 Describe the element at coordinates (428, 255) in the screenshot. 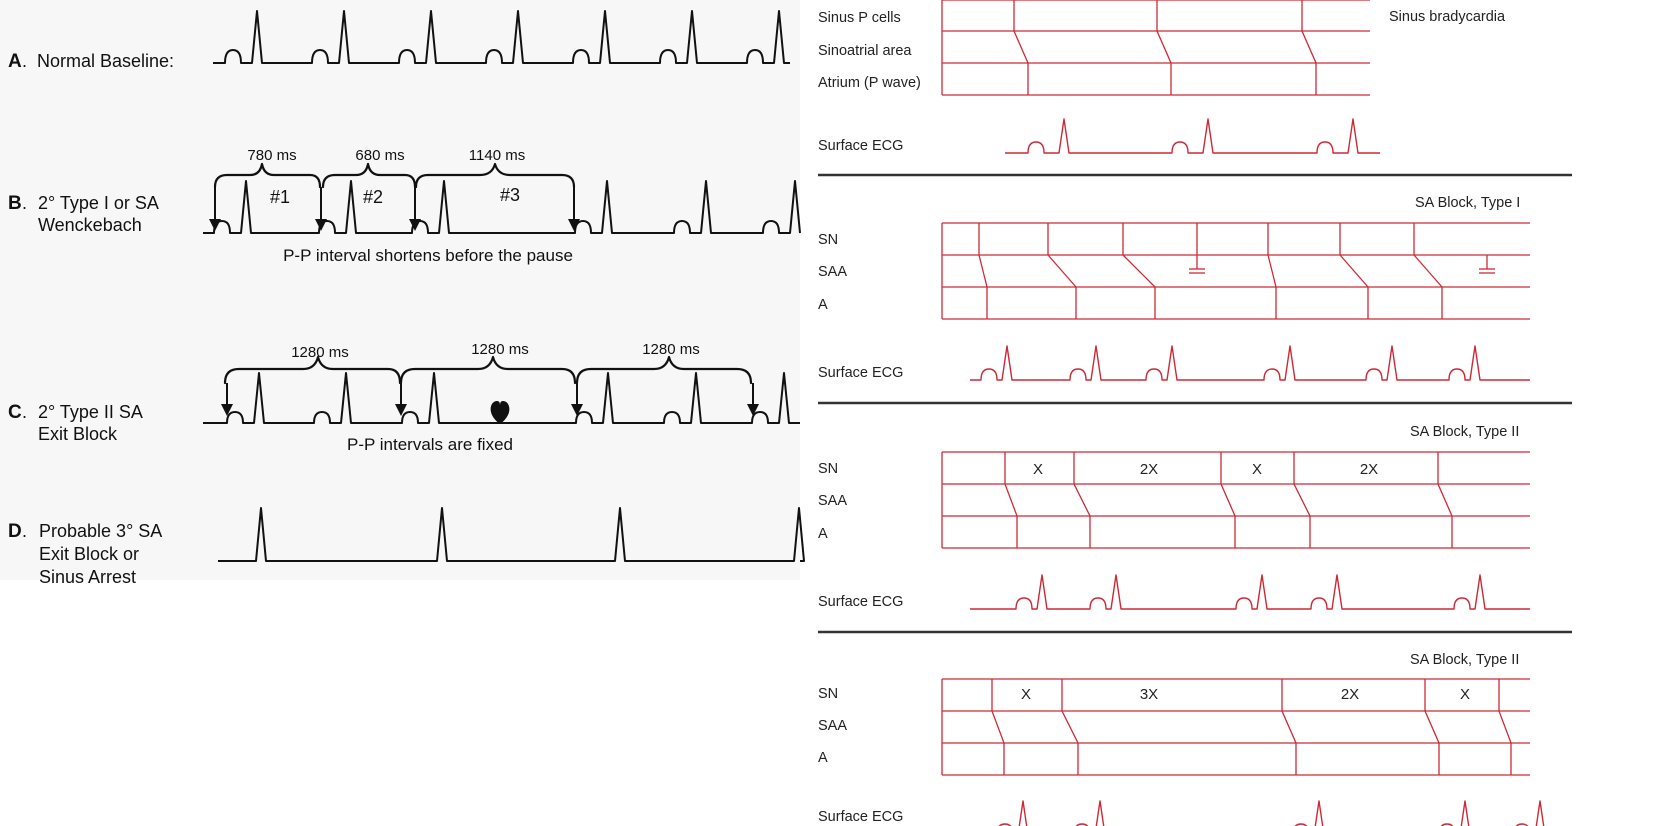

I see `panel-b-note: P-P interval shortens before the pause` at that location.